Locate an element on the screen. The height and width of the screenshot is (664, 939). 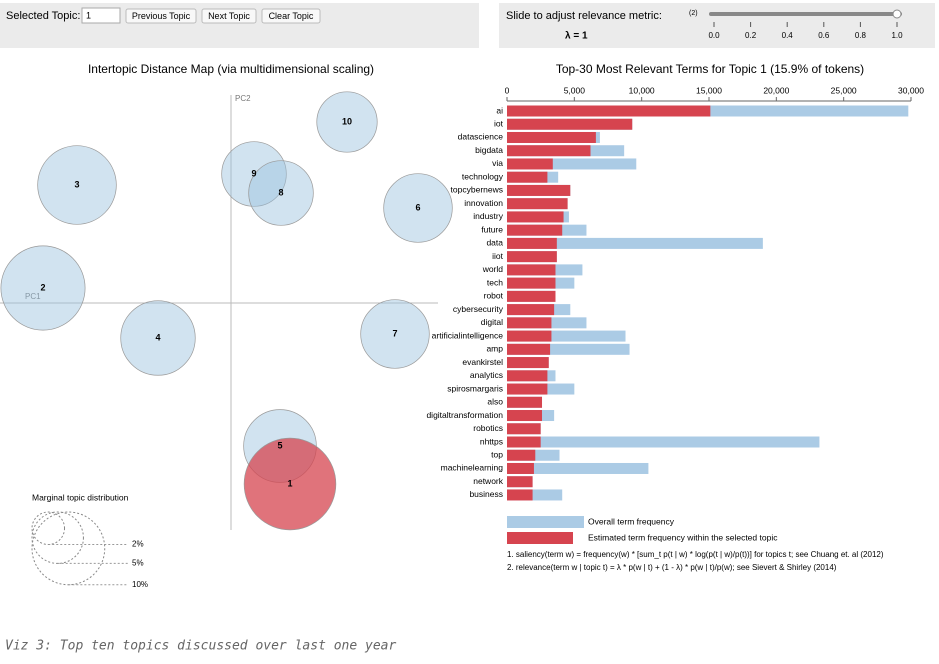
button-label: Clear Topic is located at coordinates (291, 16).